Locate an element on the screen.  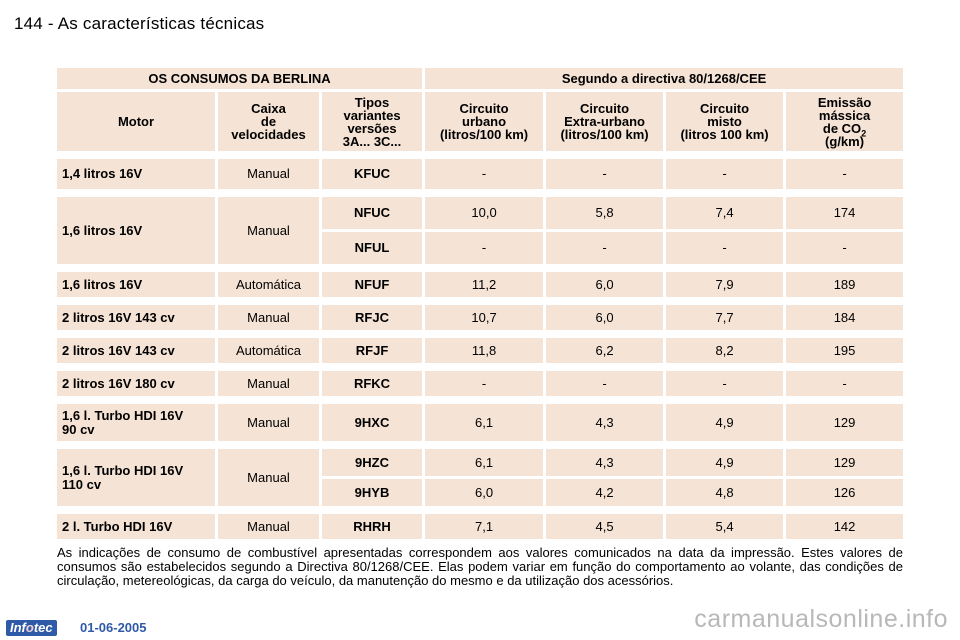
print-date: 01-06-2005 is located at coordinates (113, 627).